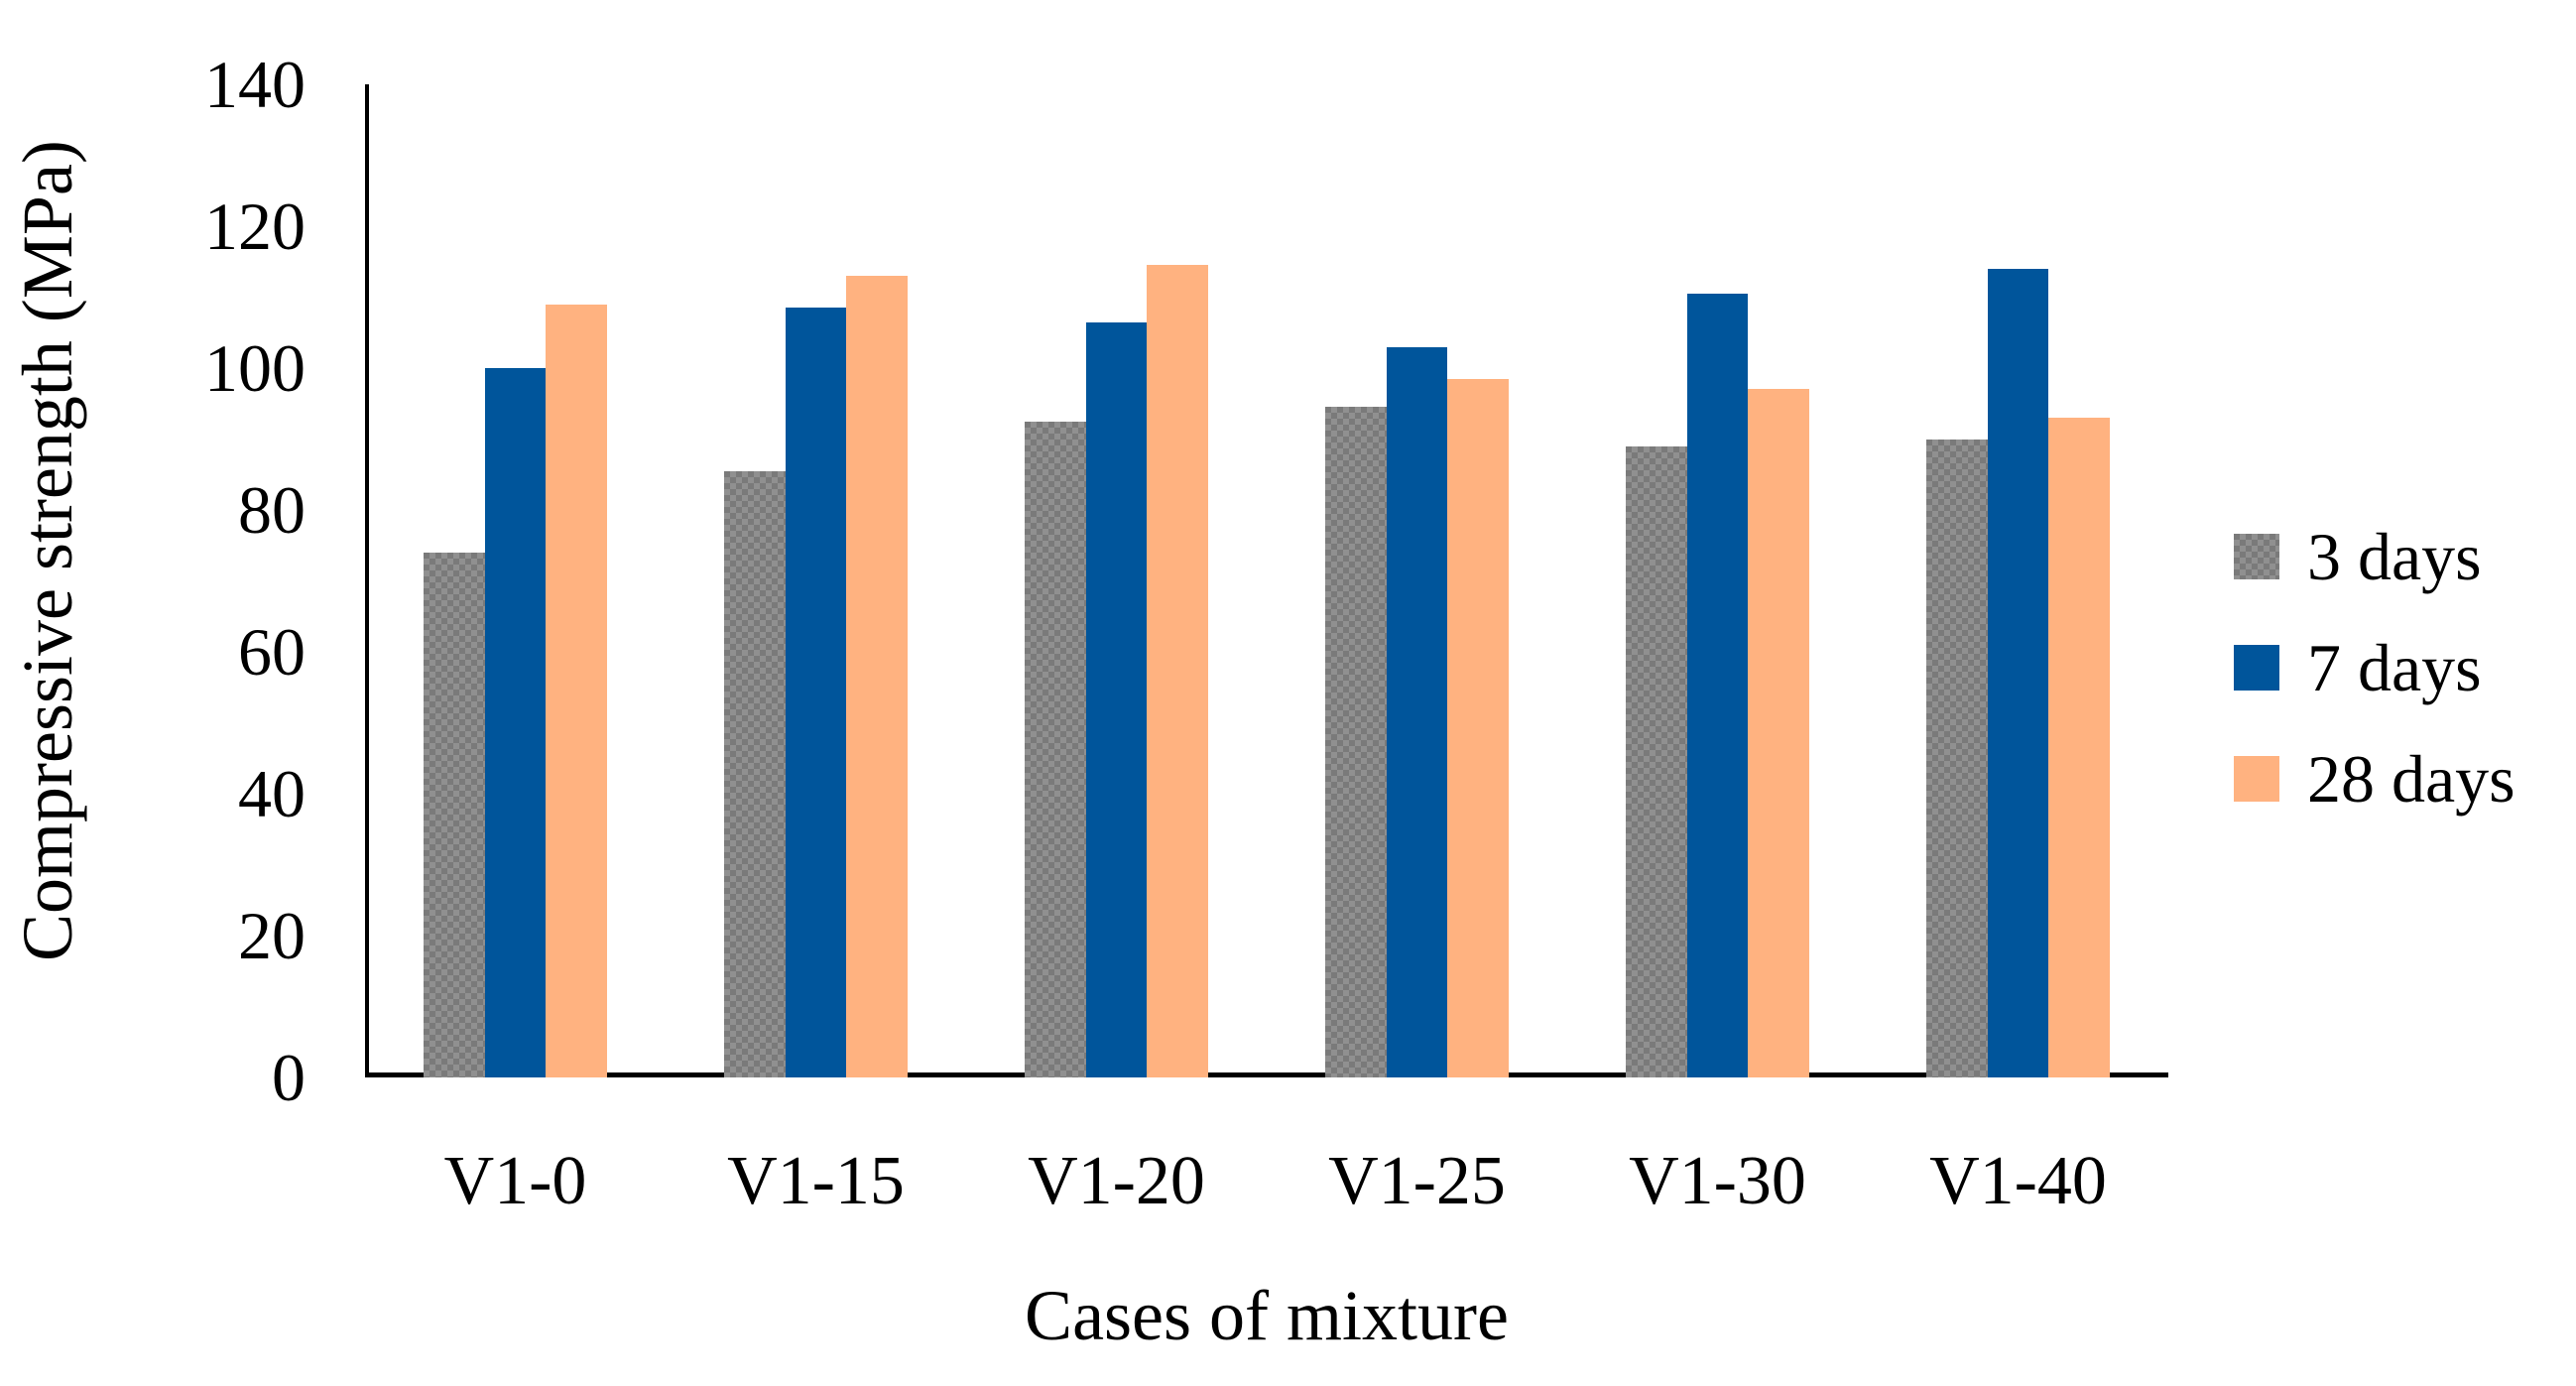 The width and height of the screenshot is (2576, 1386). I want to click on y-tick-label-20: 20, so click(272, 935).